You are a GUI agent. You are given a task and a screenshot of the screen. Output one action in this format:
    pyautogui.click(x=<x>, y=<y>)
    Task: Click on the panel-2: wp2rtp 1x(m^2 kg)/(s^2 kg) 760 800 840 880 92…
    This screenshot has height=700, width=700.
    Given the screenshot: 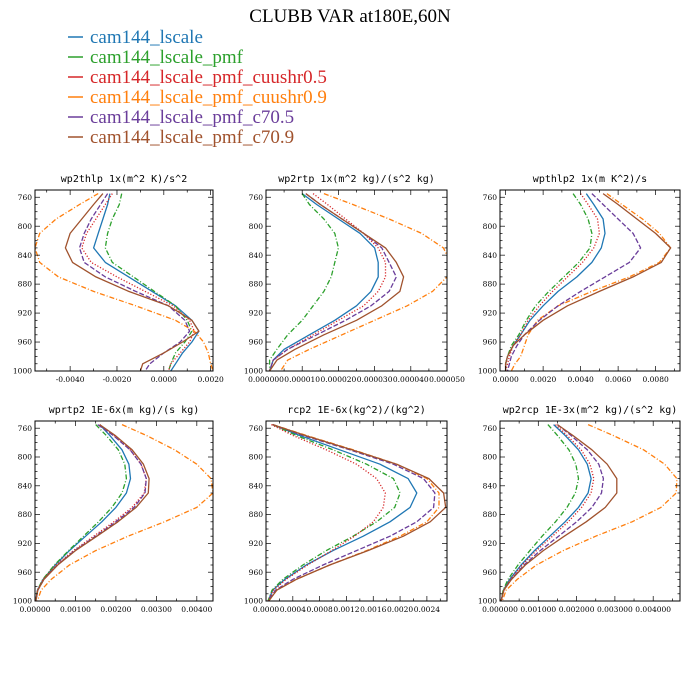 What is the action you would take?
    pyautogui.click(x=354, y=279)
    